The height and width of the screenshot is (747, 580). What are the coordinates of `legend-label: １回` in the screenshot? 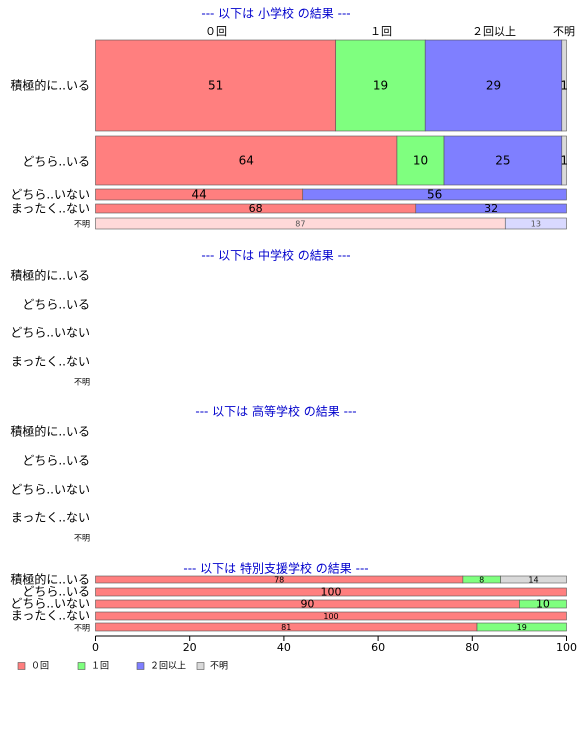 It's located at (100, 666).